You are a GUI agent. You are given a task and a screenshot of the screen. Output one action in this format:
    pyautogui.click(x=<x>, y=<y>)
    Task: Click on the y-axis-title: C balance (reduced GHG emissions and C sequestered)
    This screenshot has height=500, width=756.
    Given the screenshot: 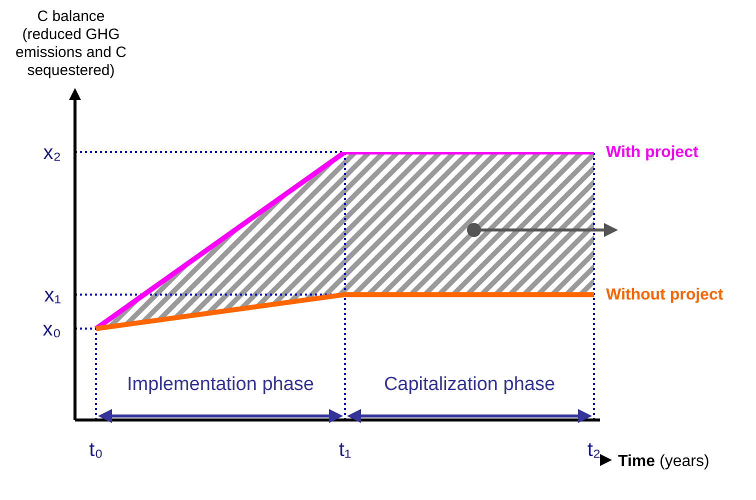 What is the action you would take?
    pyautogui.click(x=71, y=44)
    